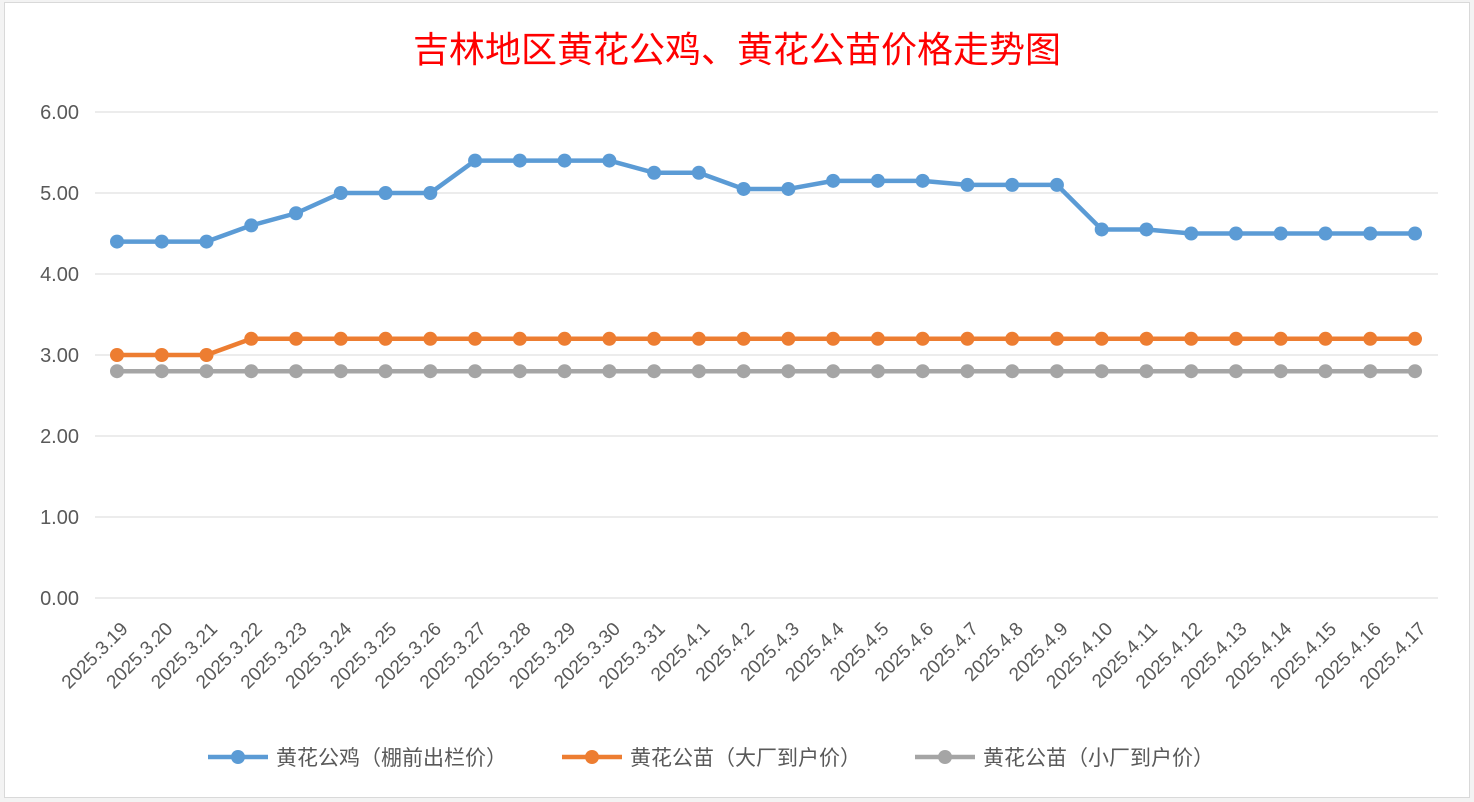 This screenshot has width=1474, height=802. What do you see at coordinates (1064, 758) in the screenshot?
I see `legend-item-3: 黄花公苗（小厂到户价）` at bounding box center [1064, 758].